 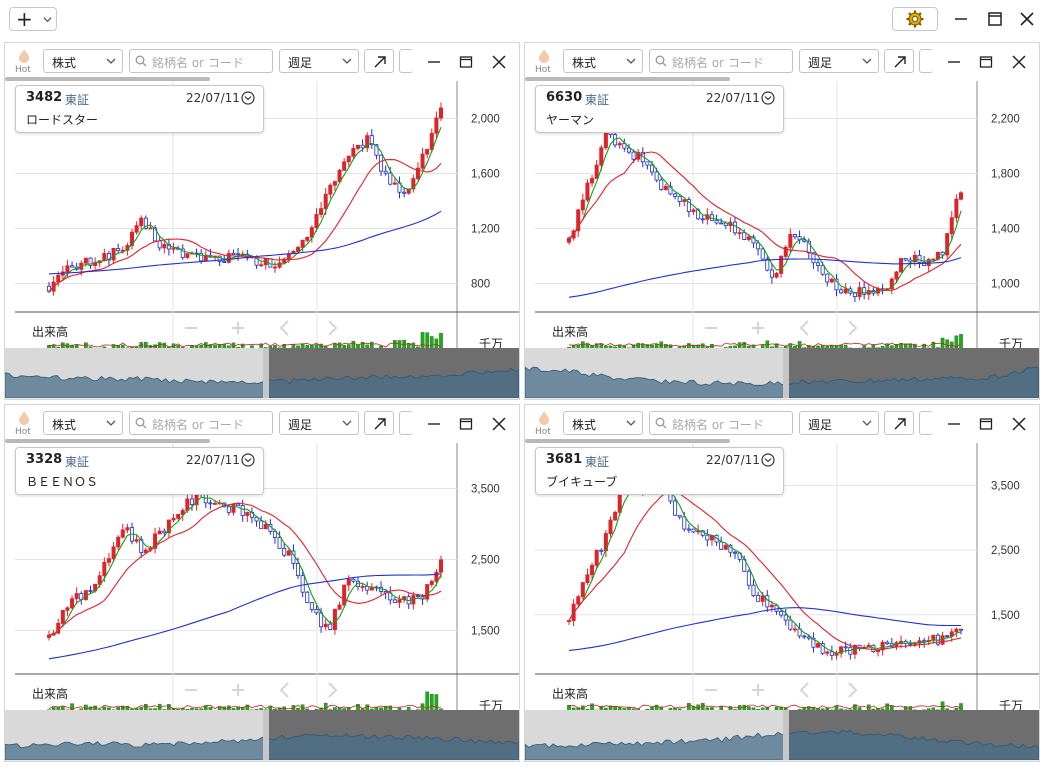 I want to click on minimize-window-icon, so click(x=961, y=19).